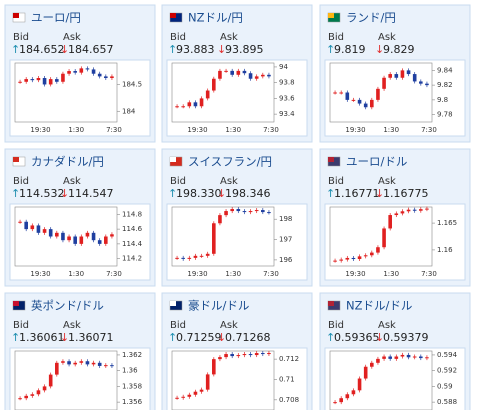 This screenshot has width=480, height=410. Describe the element at coordinates (287, 379) in the screenshot. I see `y-tick-label: 0.71` at that location.